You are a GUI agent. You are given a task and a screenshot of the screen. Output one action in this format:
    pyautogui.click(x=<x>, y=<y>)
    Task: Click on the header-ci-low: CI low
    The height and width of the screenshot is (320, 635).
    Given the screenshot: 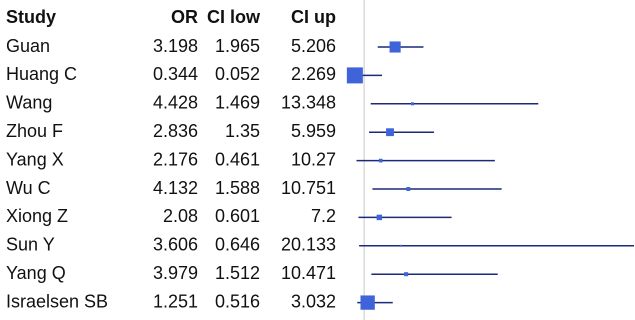 What is the action you would take?
    pyautogui.click(x=234, y=17)
    